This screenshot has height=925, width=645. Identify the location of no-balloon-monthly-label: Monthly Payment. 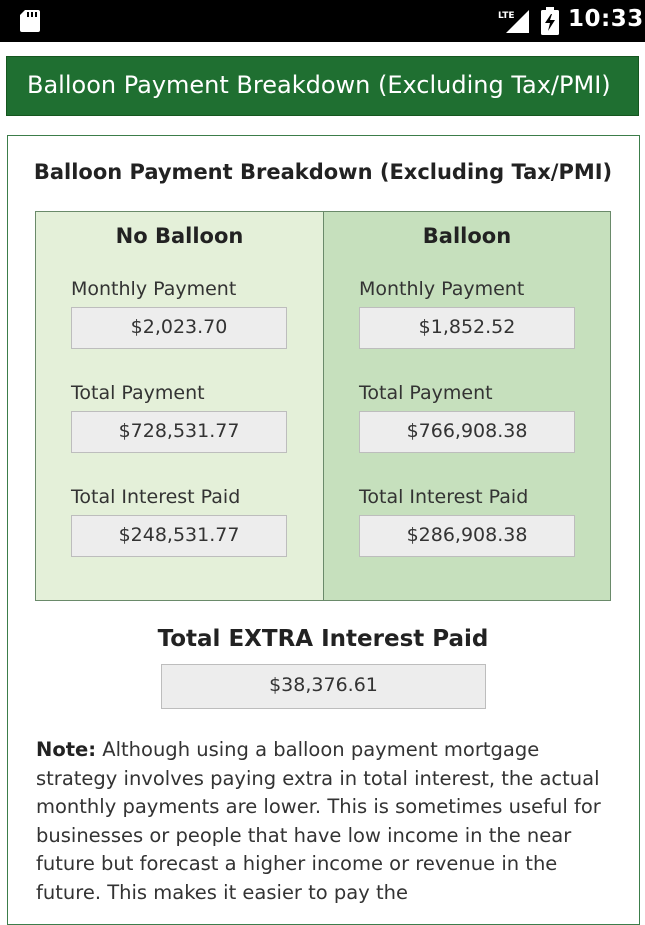
(154, 289).